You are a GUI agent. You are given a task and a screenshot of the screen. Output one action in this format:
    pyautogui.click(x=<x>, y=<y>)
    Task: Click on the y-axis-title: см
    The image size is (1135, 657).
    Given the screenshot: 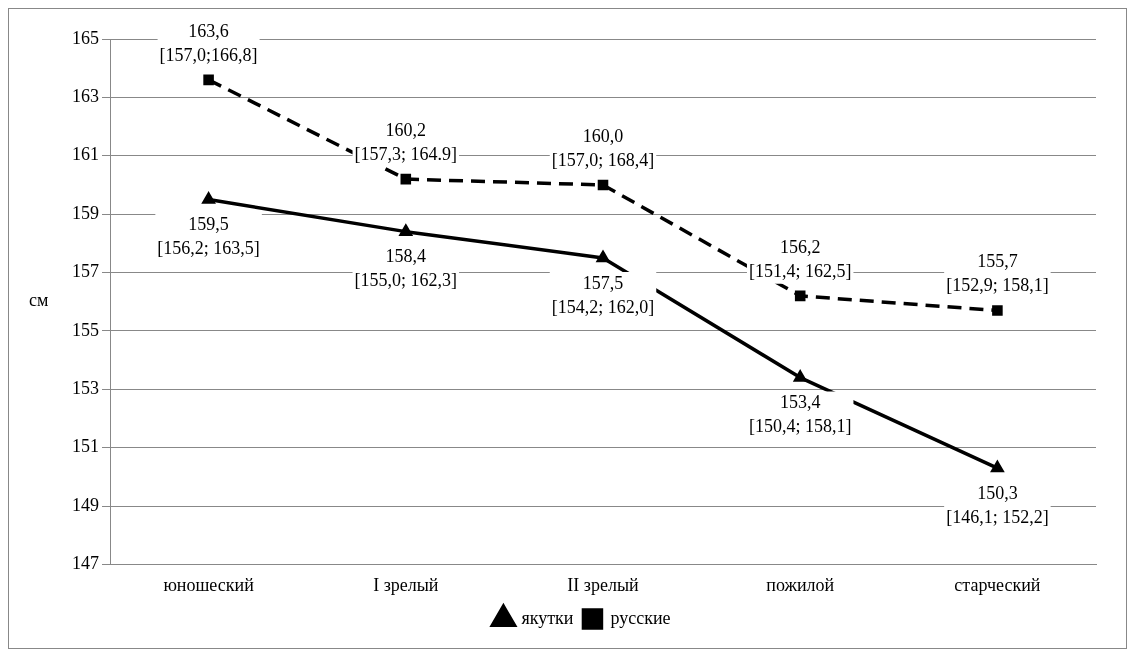 What is the action you would take?
    pyautogui.click(x=39, y=300)
    